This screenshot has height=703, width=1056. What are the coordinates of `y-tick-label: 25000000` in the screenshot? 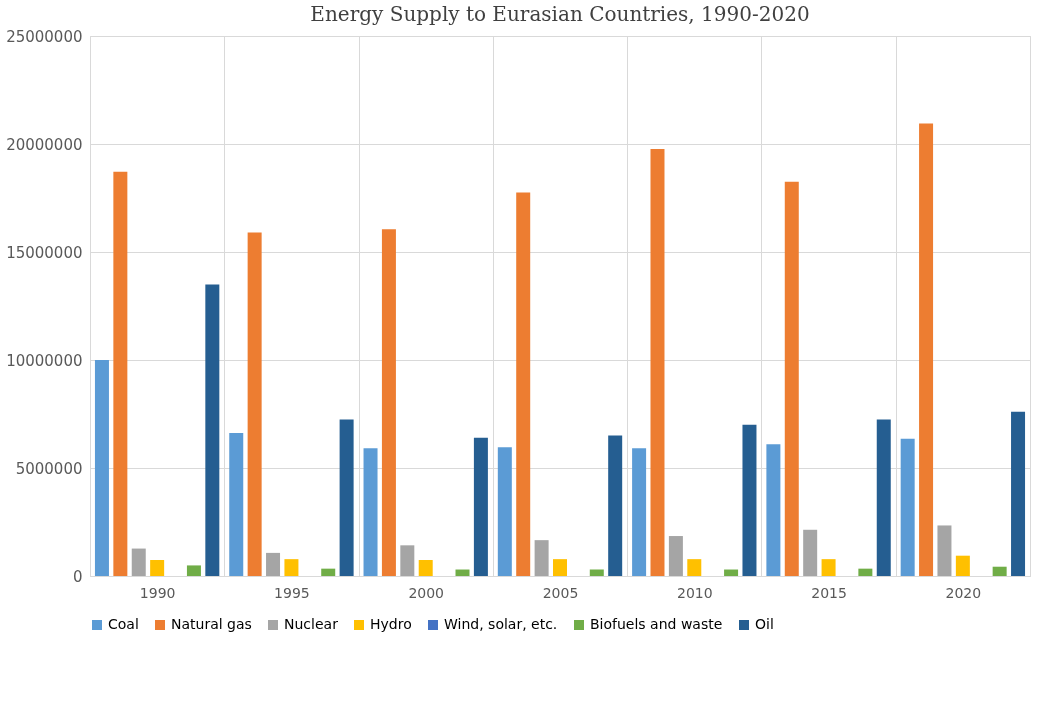 It's located at (44, 36).